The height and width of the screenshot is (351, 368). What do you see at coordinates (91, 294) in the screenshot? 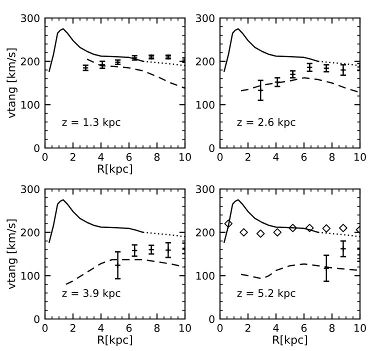
I see `annotation: z = 3.9 kpc` at bounding box center [91, 294].